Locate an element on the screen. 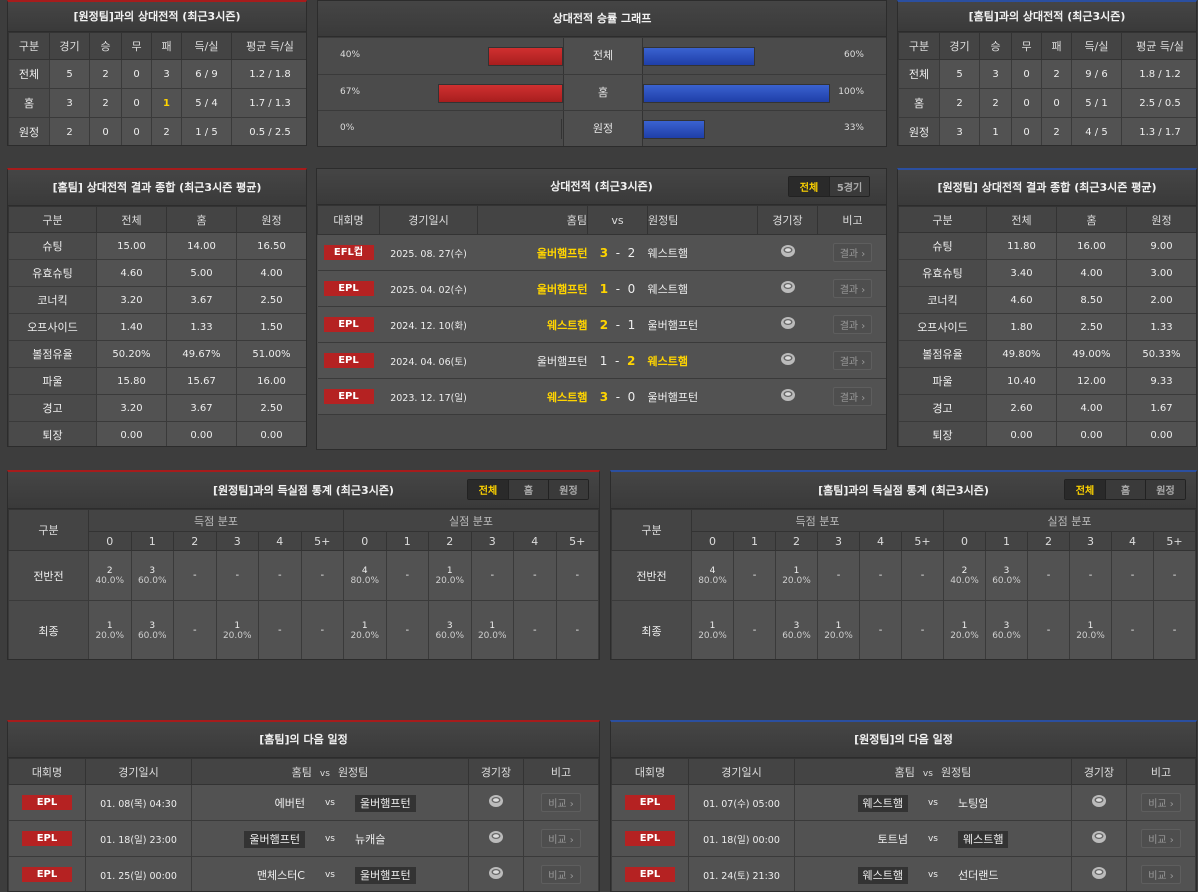 The height and width of the screenshot is (892, 1198). match-row: EPL 2024. 12. 10(화) 웨스트햄 2 - 1 울버햄프턴 결과 › is located at coordinates (601, 324).